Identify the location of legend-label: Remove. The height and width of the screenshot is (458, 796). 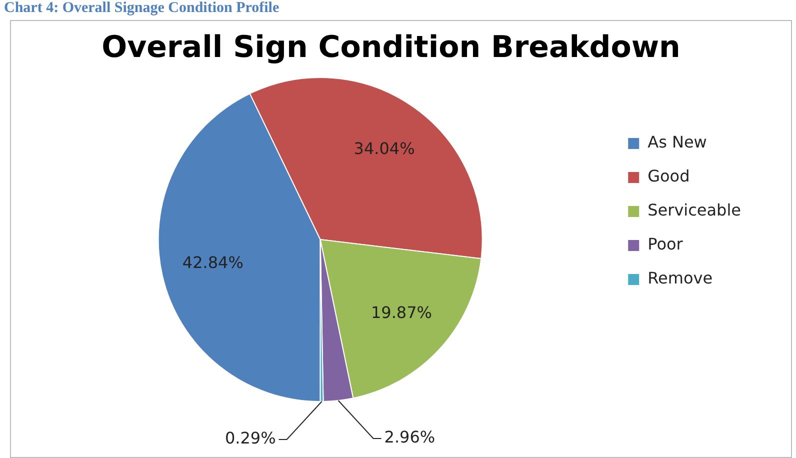
(680, 278).